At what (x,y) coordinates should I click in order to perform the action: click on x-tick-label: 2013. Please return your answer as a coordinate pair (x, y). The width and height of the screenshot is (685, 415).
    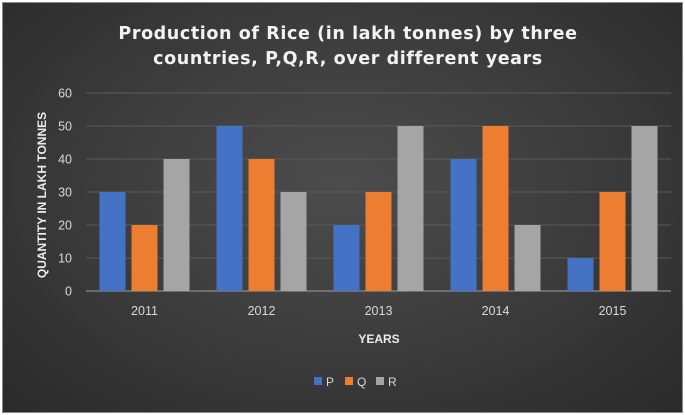
    Looking at the image, I should click on (379, 311).